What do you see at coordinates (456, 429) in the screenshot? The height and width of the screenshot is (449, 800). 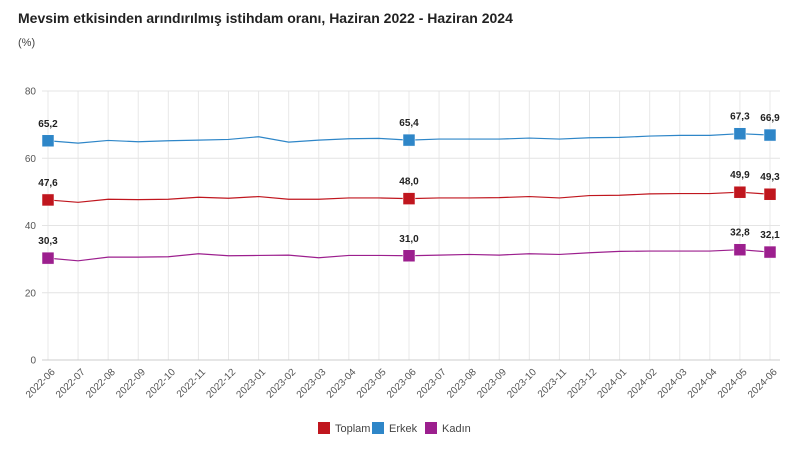 I see `legend-label-kadın: Kadın` at bounding box center [456, 429].